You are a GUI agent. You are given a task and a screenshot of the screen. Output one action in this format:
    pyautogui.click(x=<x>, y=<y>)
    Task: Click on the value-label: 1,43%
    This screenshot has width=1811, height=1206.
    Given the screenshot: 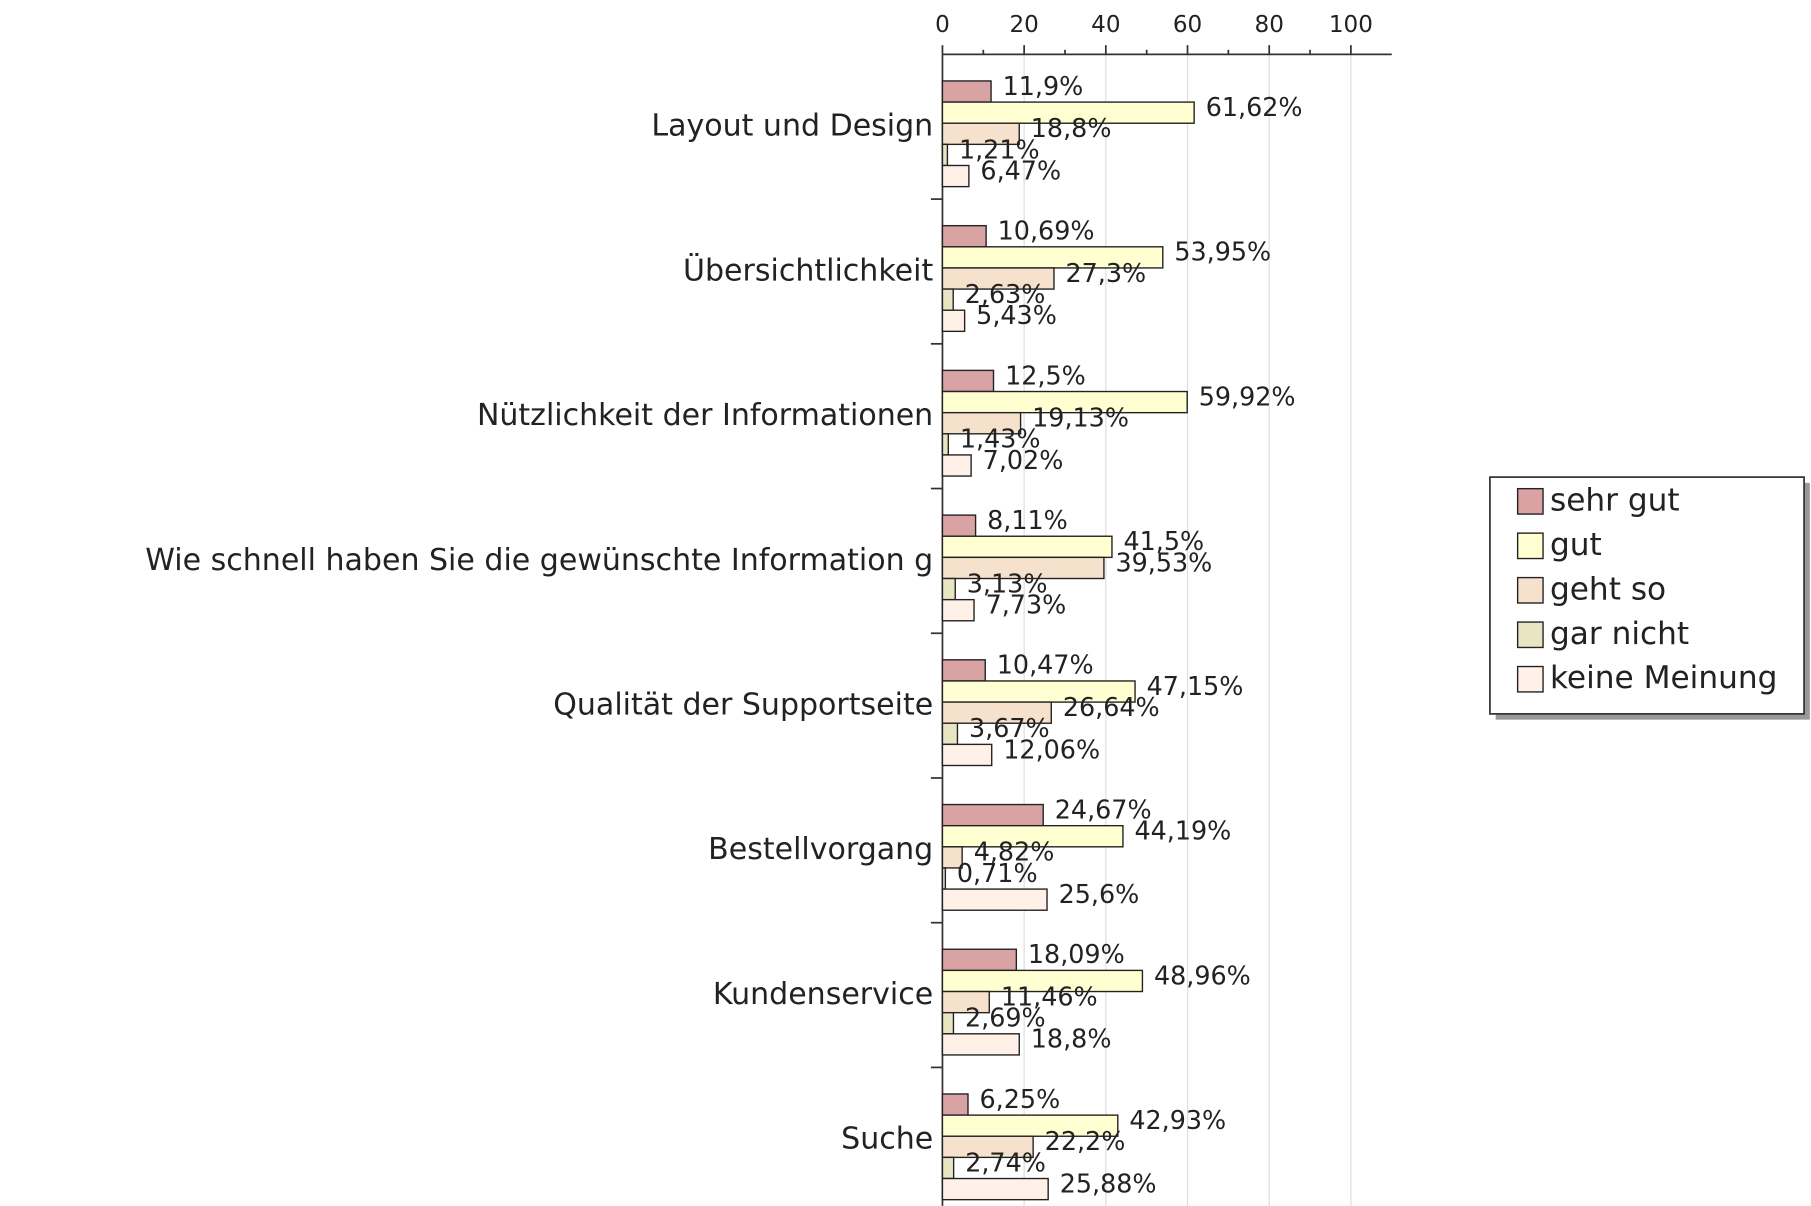 What is the action you would take?
    pyautogui.click(x=1000, y=439)
    